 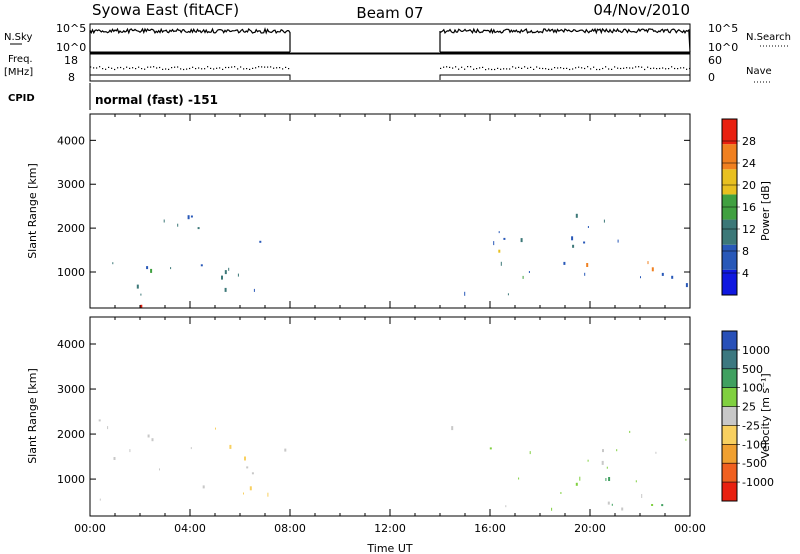 I want to click on freq-tick-low: 8, so click(x=71, y=77).